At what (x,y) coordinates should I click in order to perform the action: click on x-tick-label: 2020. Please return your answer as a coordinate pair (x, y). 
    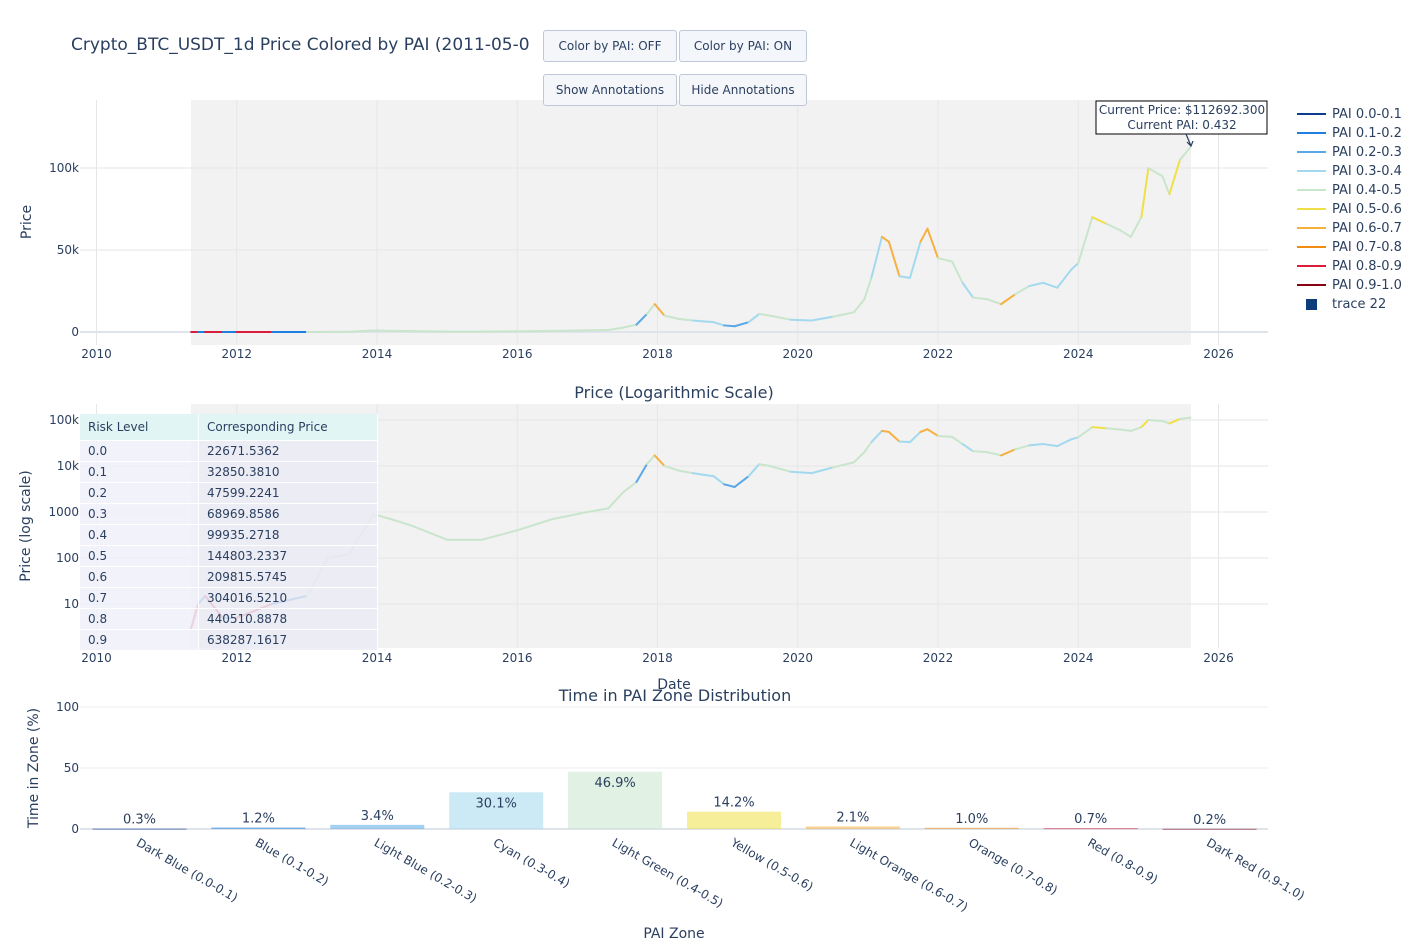
    Looking at the image, I should click on (797, 354).